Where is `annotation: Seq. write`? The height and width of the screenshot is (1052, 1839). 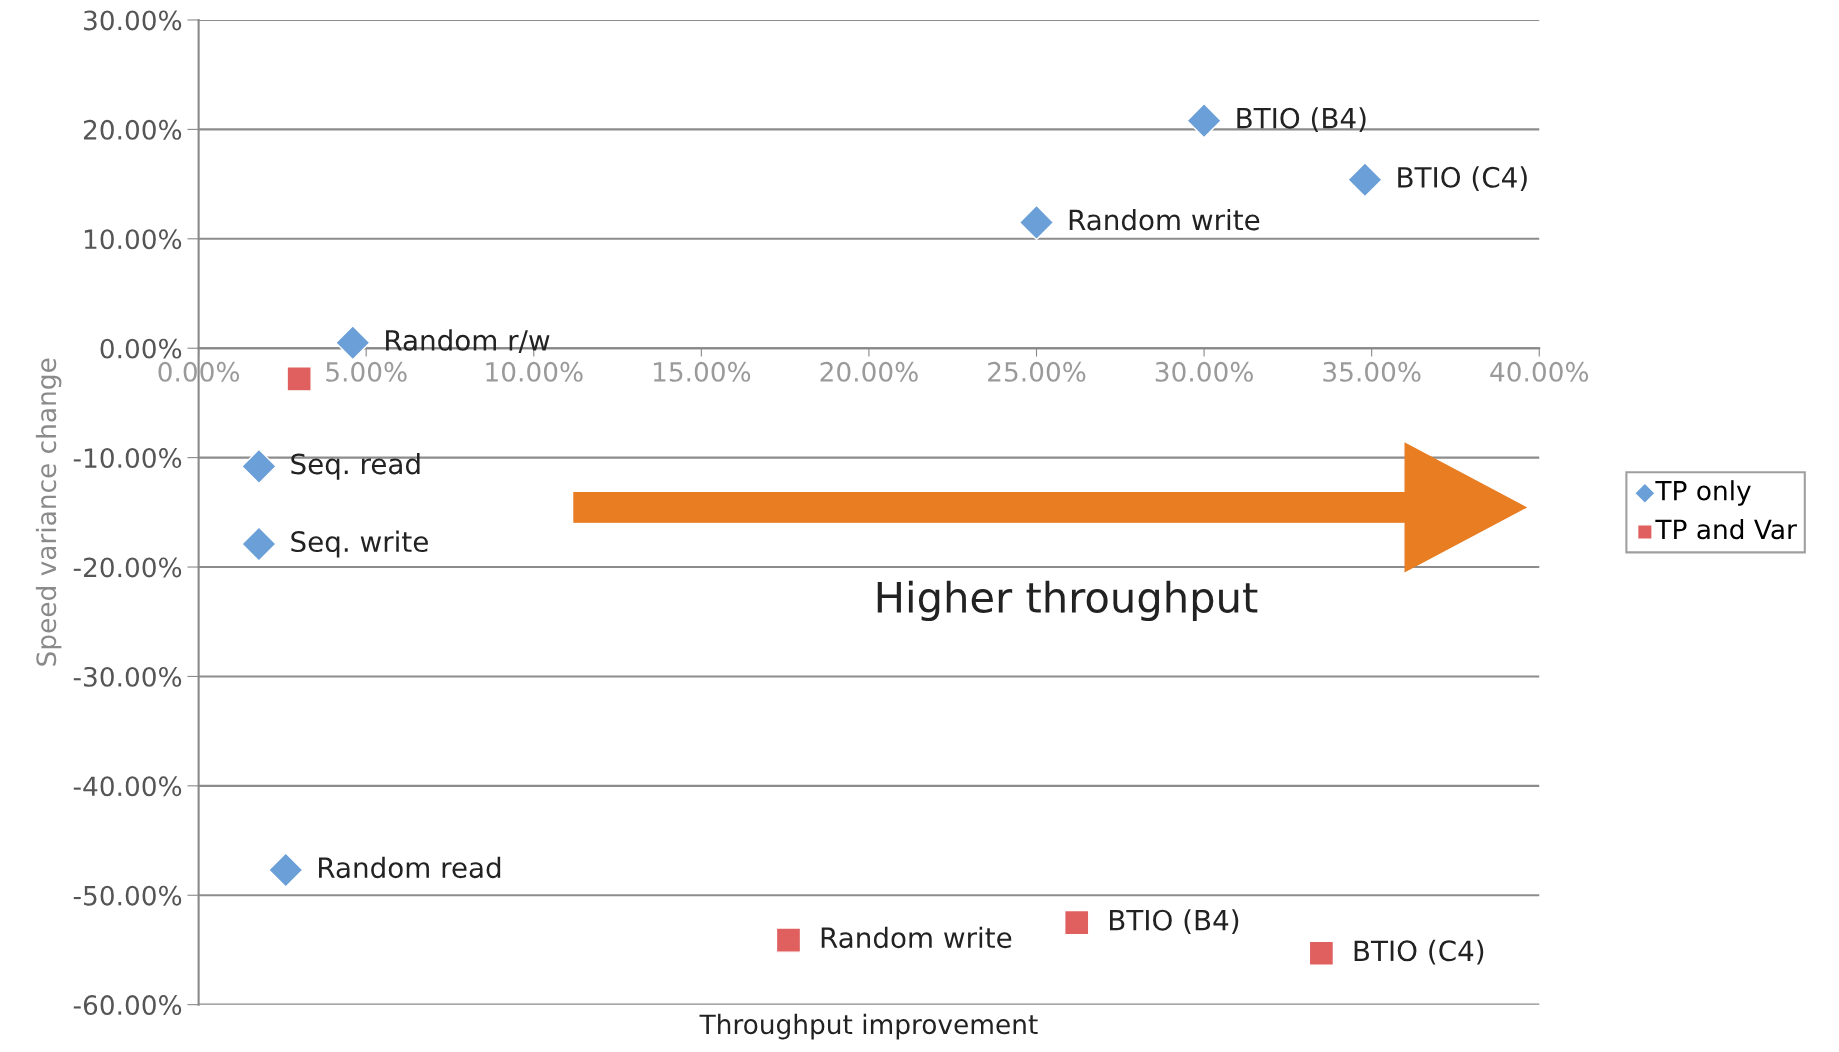
annotation: Seq. write is located at coordinates (359, 544).